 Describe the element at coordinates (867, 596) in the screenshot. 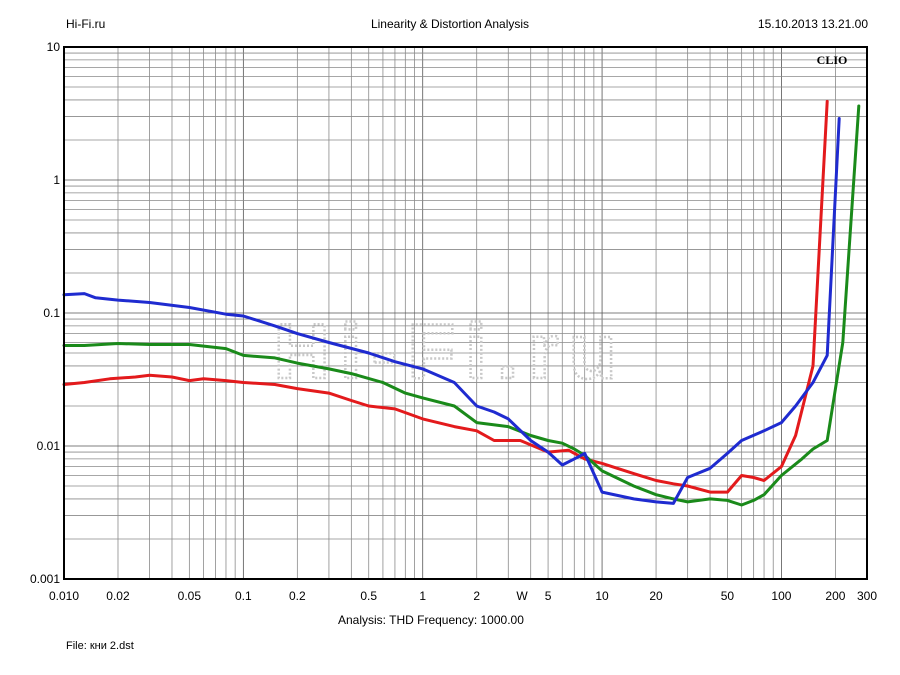

I see `x-tick-label: 300` at that location.